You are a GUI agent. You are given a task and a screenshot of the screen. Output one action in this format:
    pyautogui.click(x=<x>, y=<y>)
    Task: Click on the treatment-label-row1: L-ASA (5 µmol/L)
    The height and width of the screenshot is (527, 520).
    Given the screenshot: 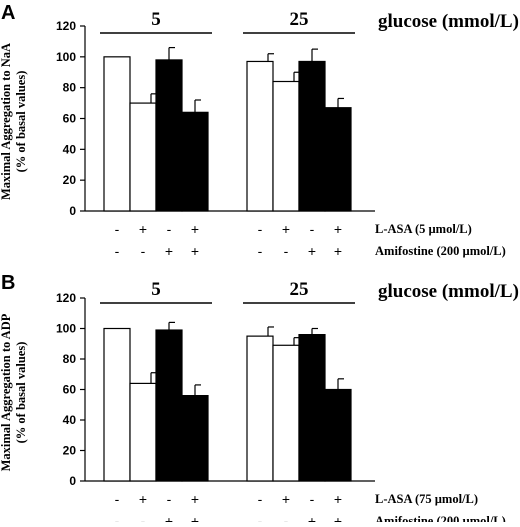 What is the action you would take?
    pyautogui.click(x=423, y=229)
    